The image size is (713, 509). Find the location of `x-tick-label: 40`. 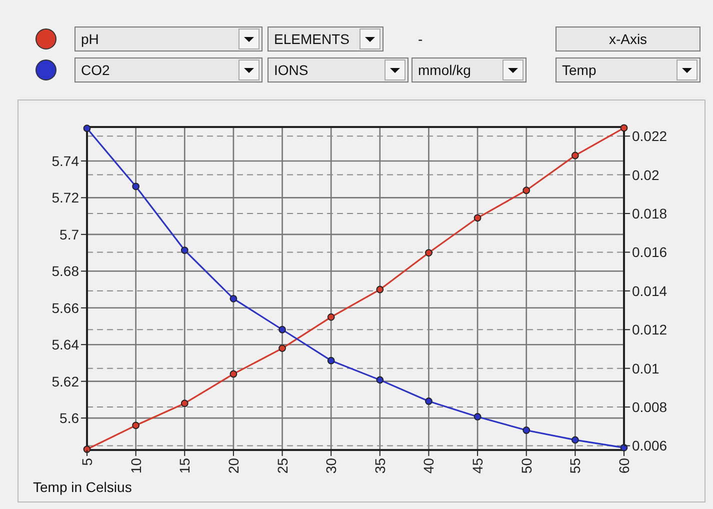

x-tick-label: 40 is located at coordinates (428, 466).